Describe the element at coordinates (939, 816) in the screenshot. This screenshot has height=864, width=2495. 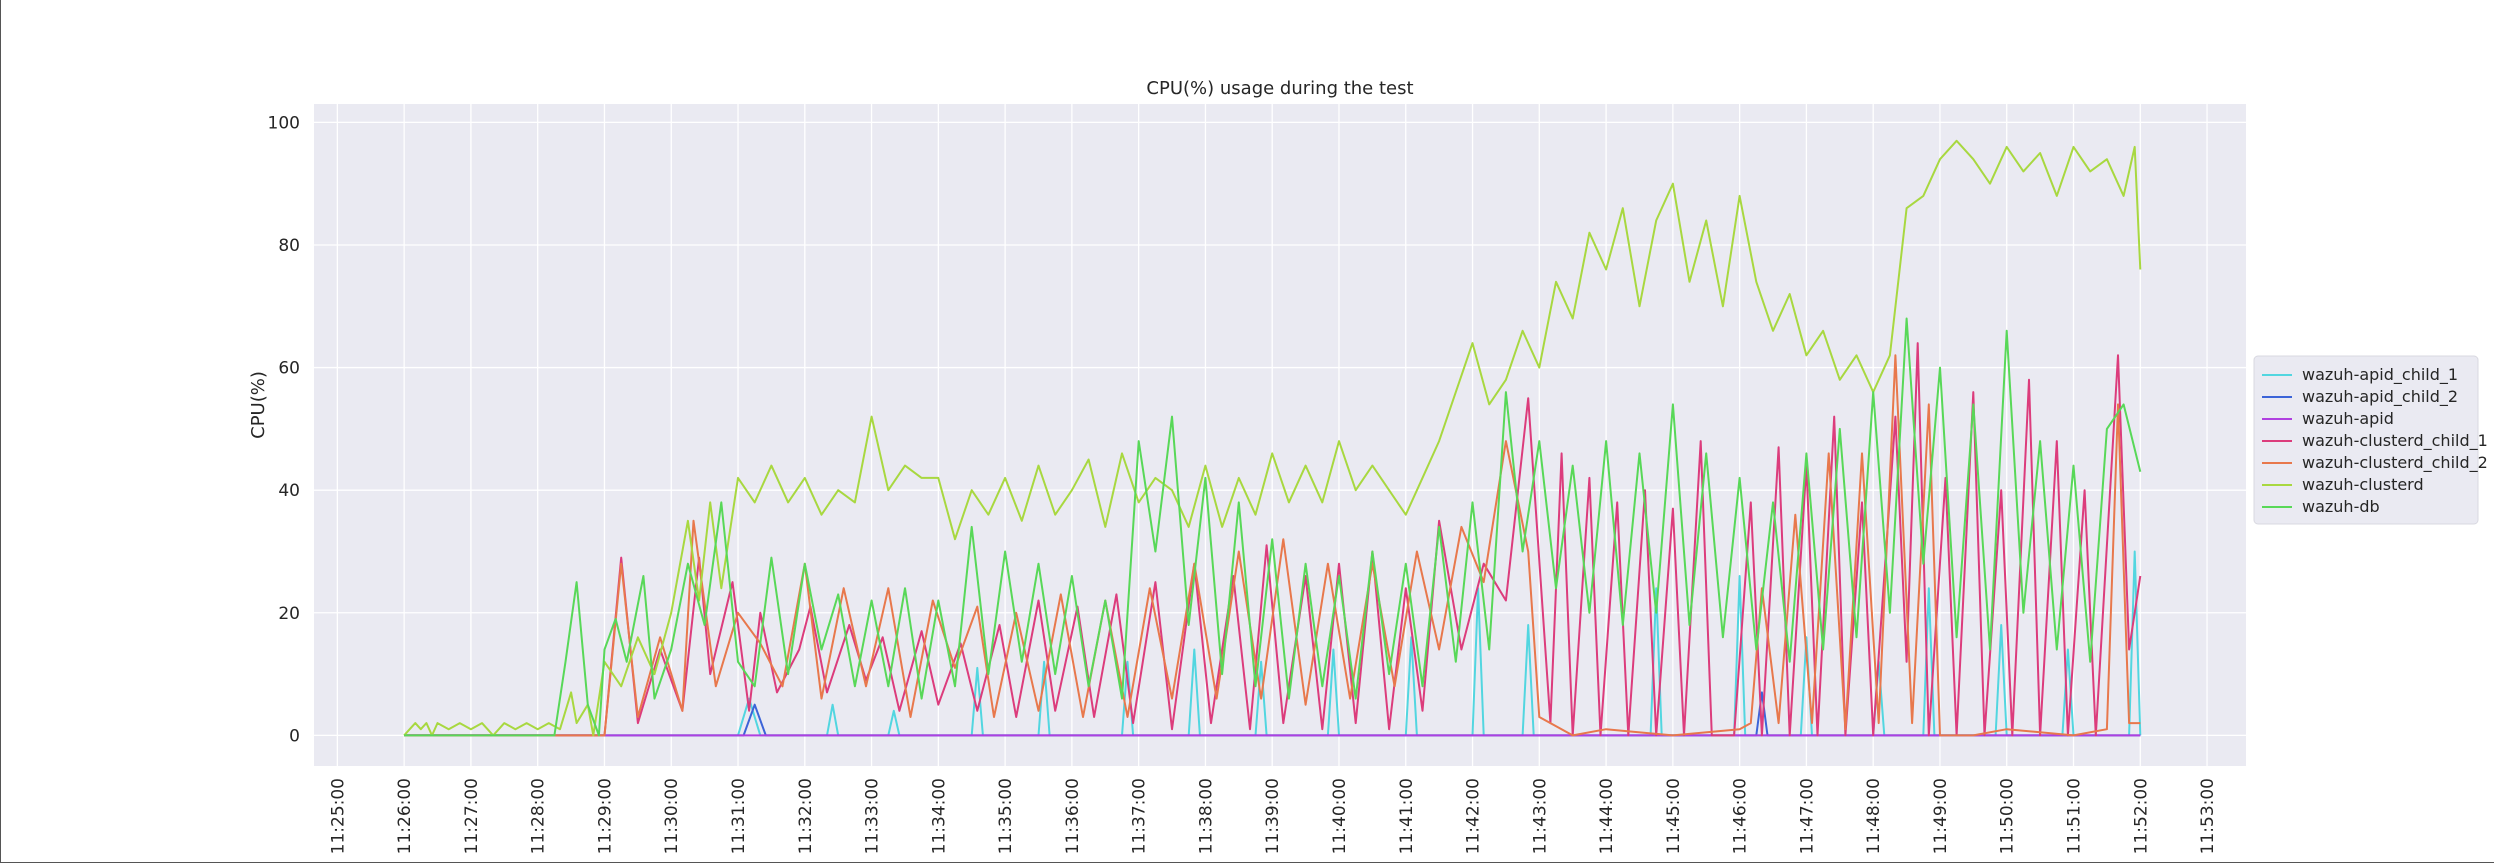
I see `x-tick-label: 11:34:00` at that location.